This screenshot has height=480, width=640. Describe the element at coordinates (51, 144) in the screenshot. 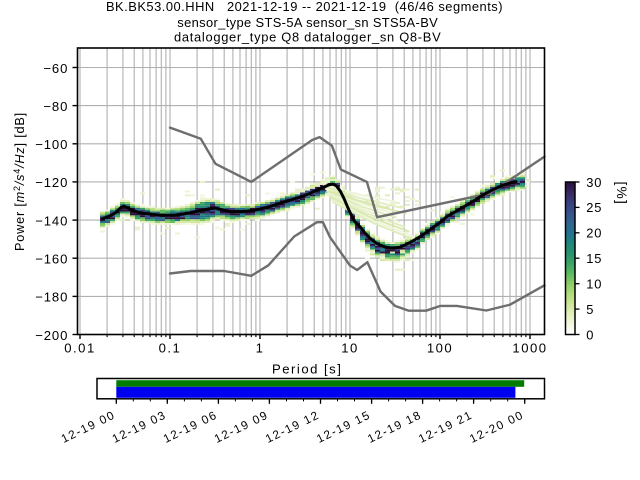

I see `svg-text: −100` at that location.